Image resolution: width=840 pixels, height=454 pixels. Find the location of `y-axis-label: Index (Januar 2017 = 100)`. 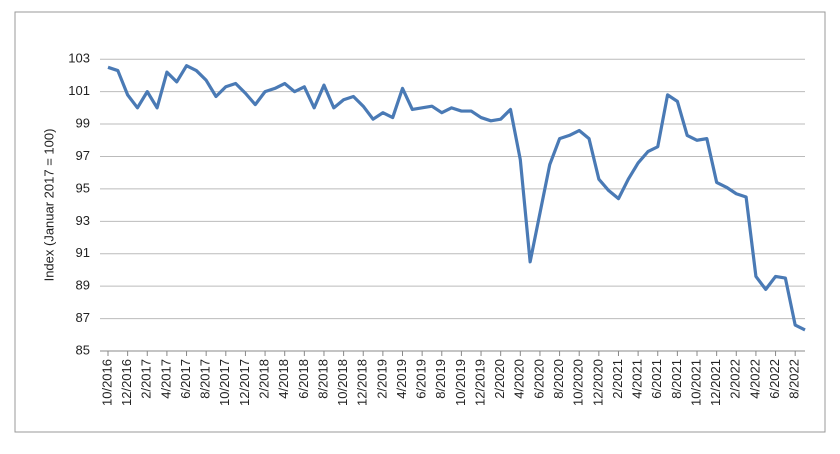

y-axis-label: Index (Januar 2017 = 100) is located at coordinates (48, 205).